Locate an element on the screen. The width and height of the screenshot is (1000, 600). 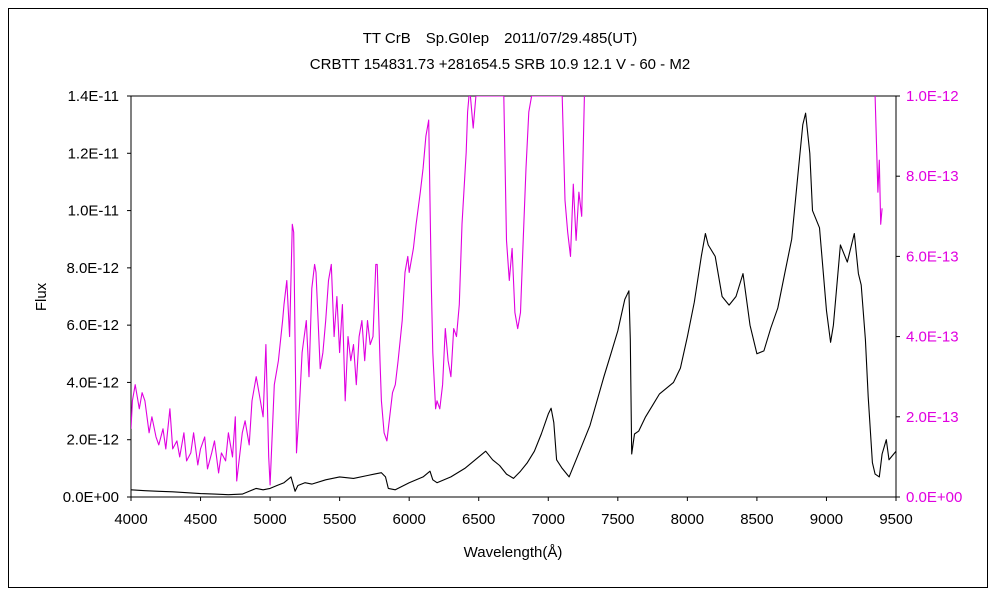
x-tick-label: 7500 is located at coordinates (617, 519).